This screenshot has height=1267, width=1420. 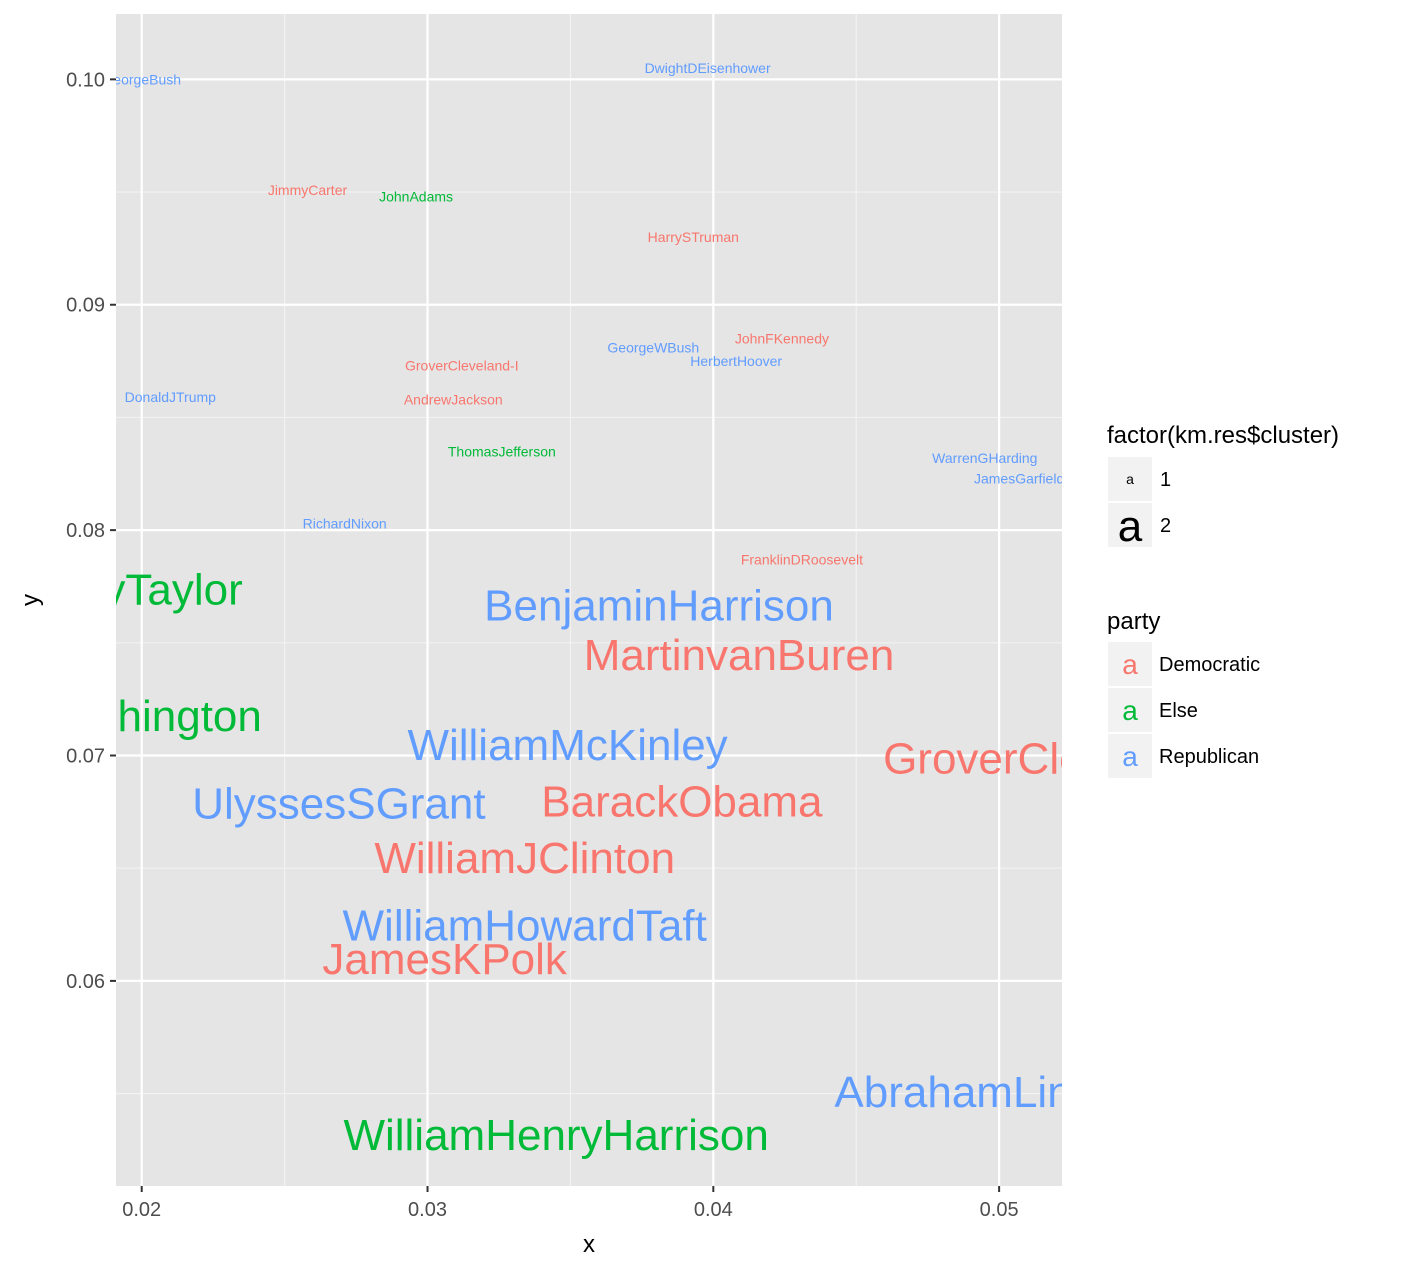 What do you see at coordinates (782, 339) in the screenshot?
I see `point-label: JohnFKennedy` at bounding box center [782, 339].